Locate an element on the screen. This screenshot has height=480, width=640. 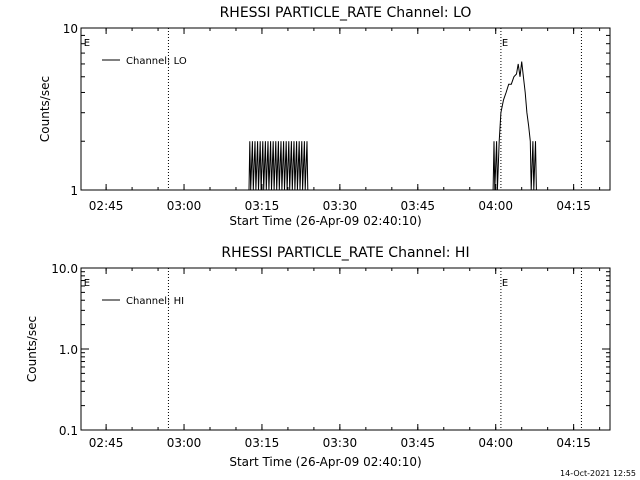
y-tick-label: 1 is located at coordinates (74, 191).